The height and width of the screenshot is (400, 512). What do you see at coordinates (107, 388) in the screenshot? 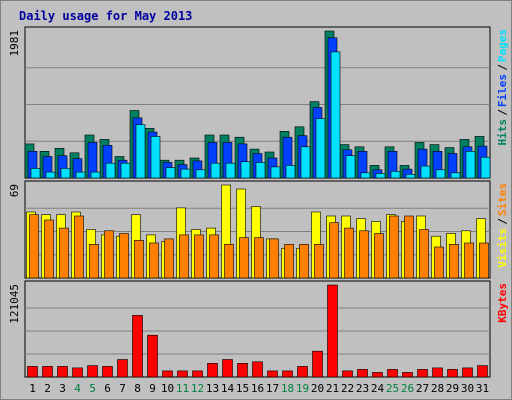
I see `x-label-day-6: 6` at bounding box center [107, 388].